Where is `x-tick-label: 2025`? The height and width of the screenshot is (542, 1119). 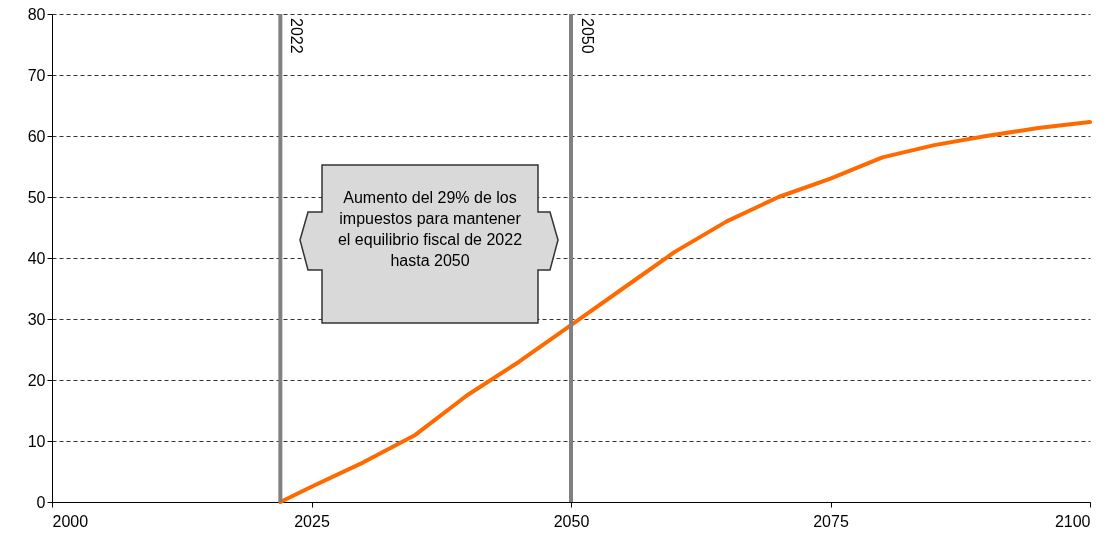 x-tick-label: 2025 is located at coordinates (312, 521).